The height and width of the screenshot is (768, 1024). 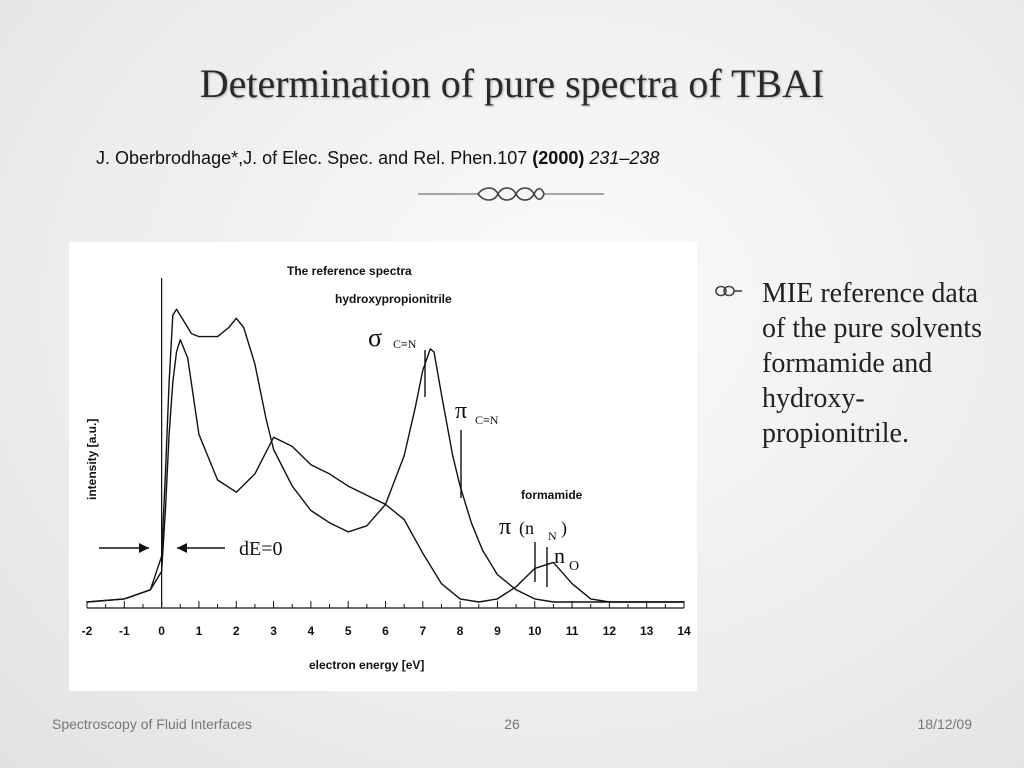 What do you see at coordinates (422, 631) in the screenshot?
I see `x-tick-label: 7` at bounding box center [422, 631].